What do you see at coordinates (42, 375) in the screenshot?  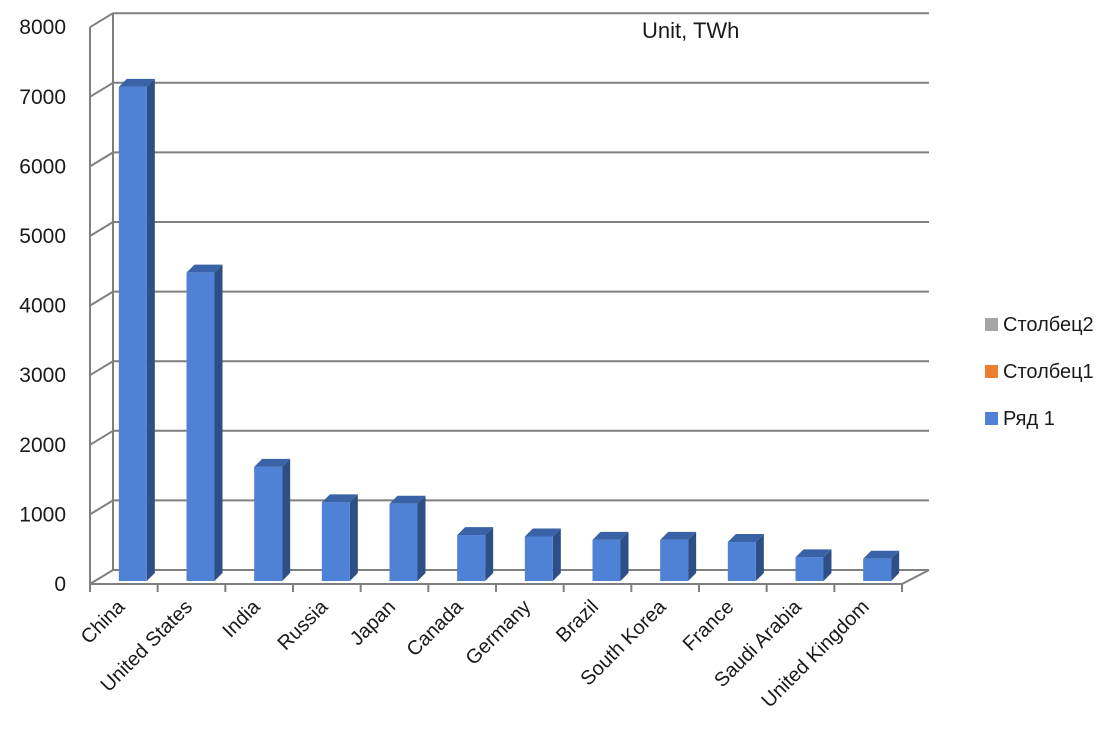 I see `y-tick-label: 3000` at bounding box center [42, 375].